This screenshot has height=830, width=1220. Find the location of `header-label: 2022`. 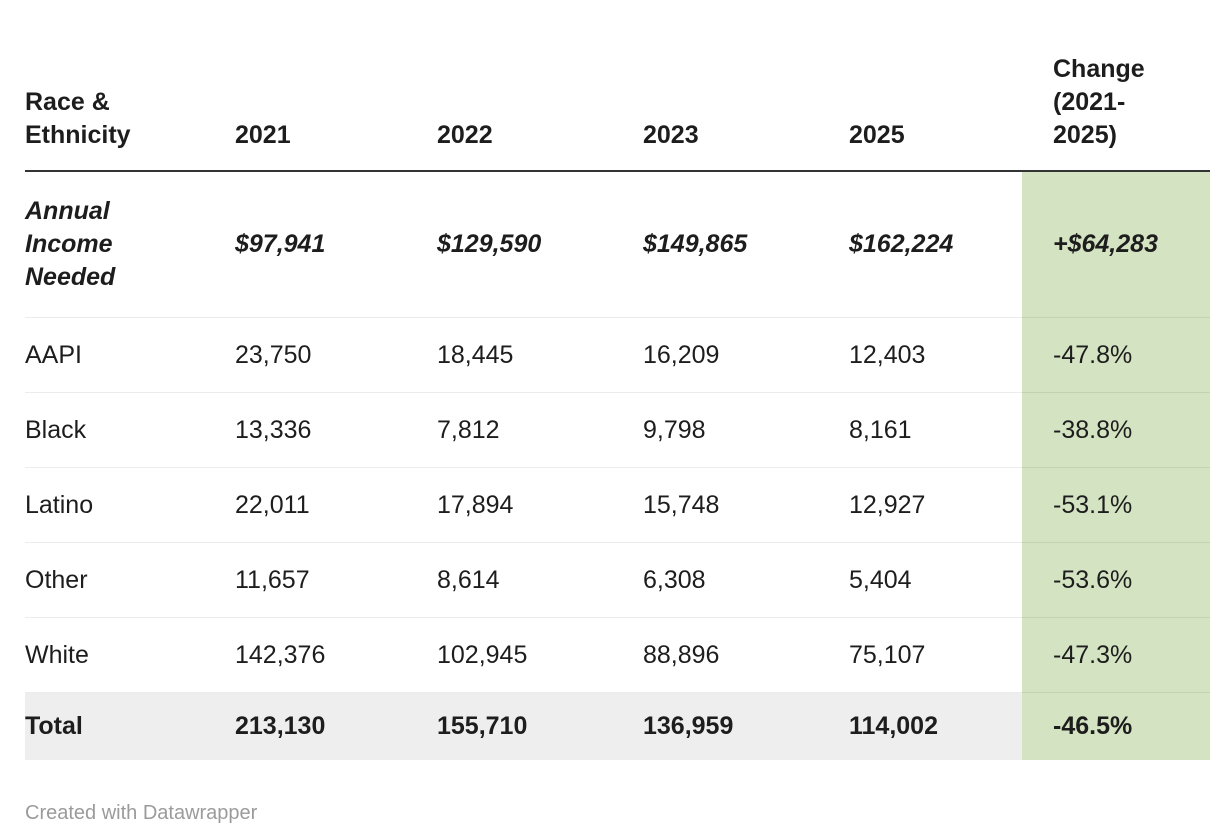

header-label: 2022 is located at coordinates (465, 135).